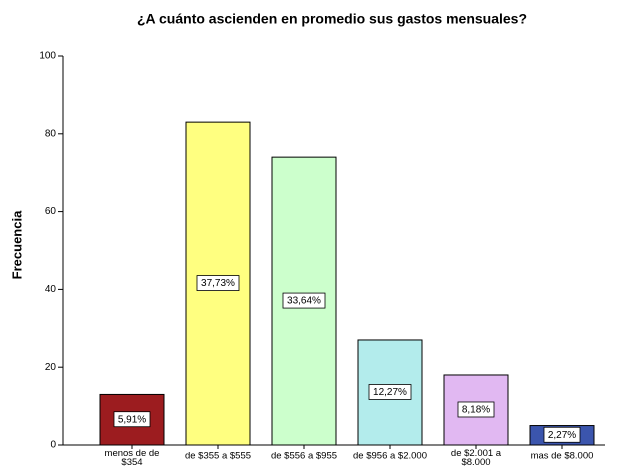 The image size is (624, 473). I want to click on bar, so click(132, 419).